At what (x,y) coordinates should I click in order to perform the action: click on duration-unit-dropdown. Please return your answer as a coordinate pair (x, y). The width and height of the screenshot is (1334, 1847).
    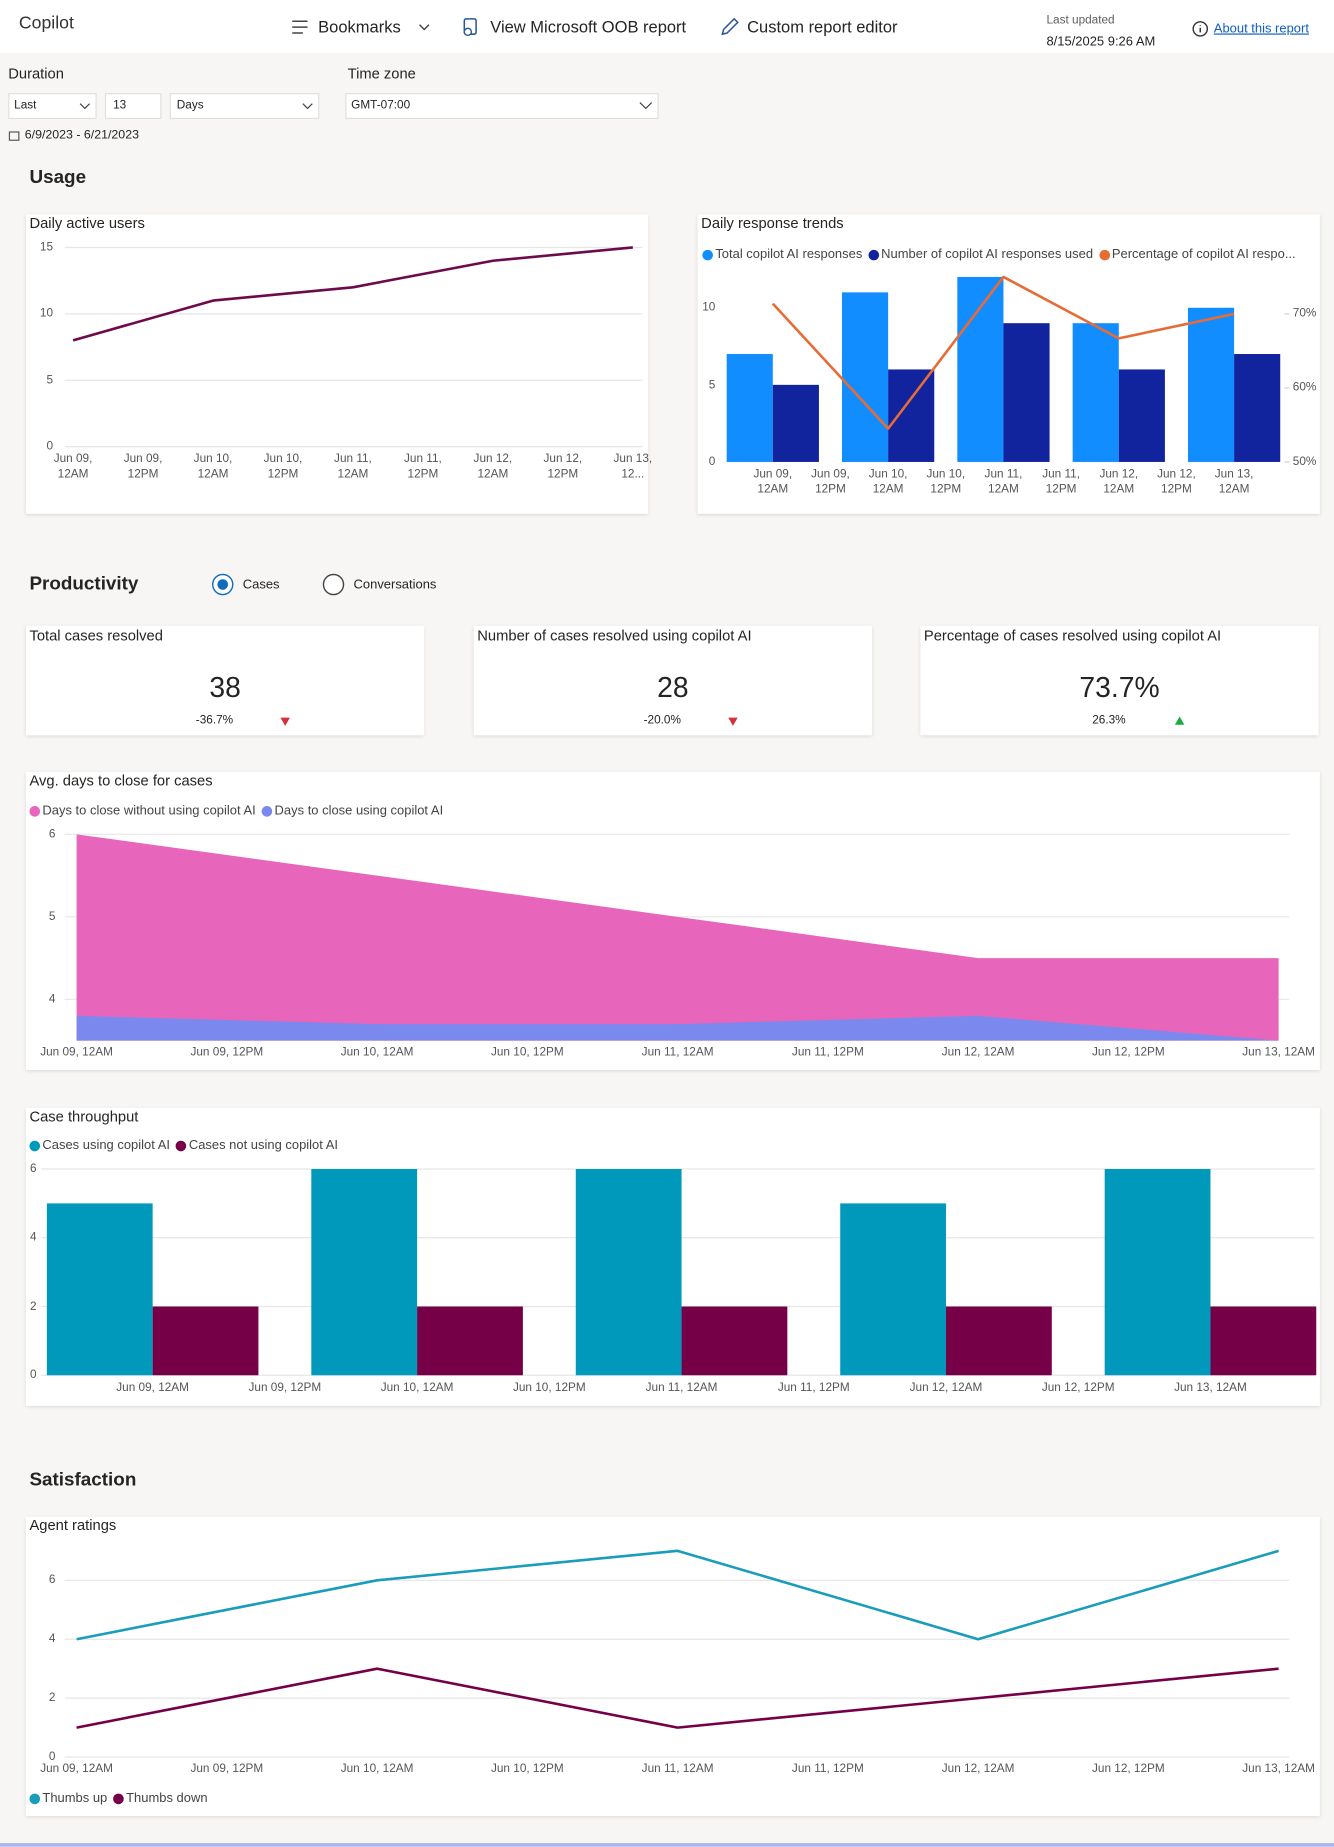
    Looking at the image, I should click on (244, 106).